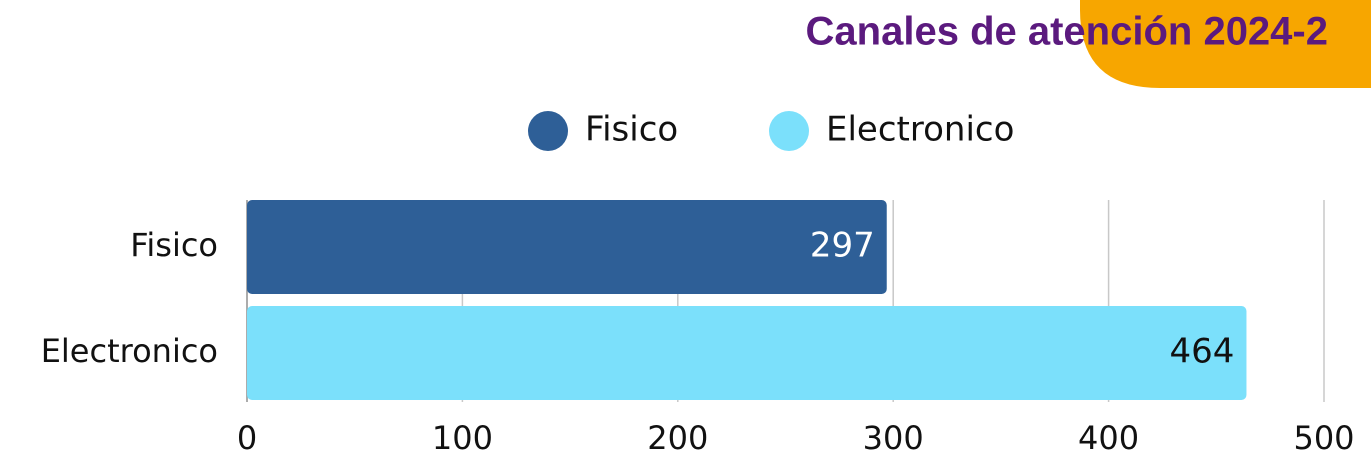  Describe the element at coordinates (893, 438) in the screenshot. I see `x-tick-label: 300` at that location.